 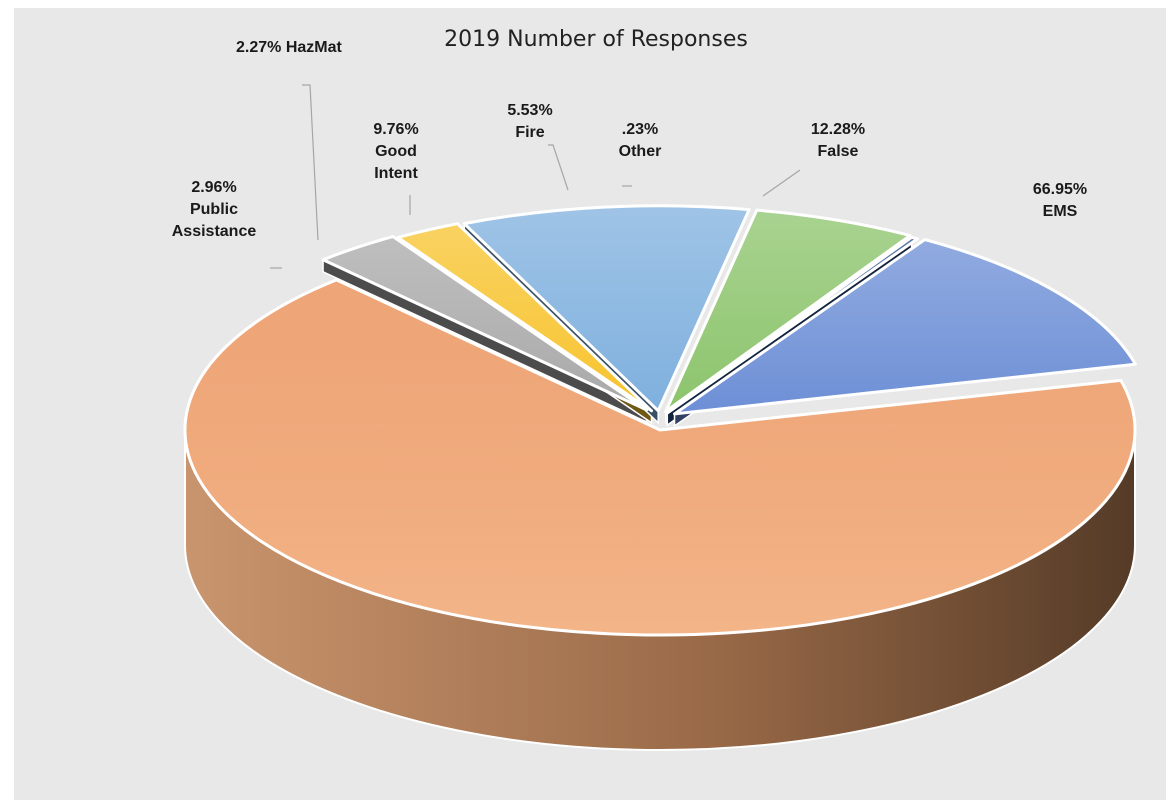 I want to click on data-label-good-intent: 9.76% Good Intent, so click(x=395, y=151).